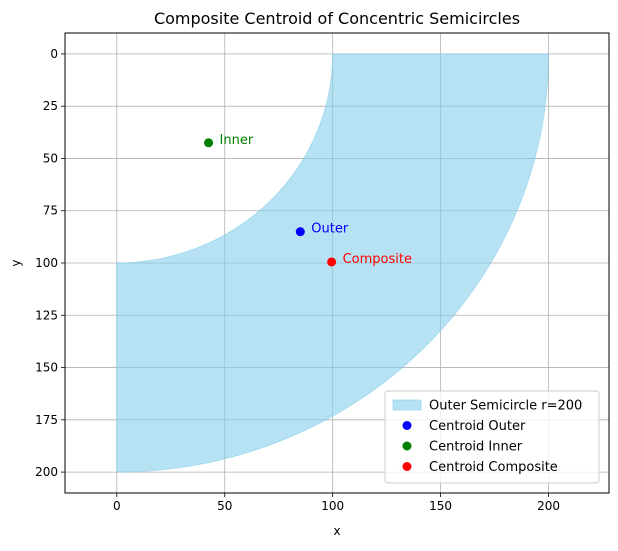 The image size is (618, 551). I want to click on legend-box, so click(492, 437).